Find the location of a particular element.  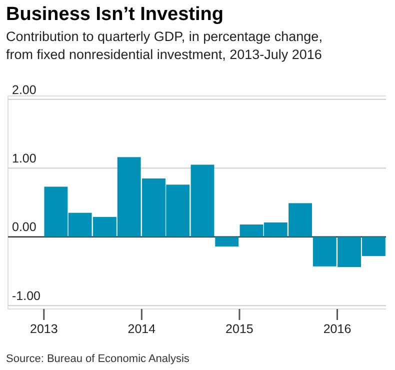

y-tick-label: 1.00 is located at coordinates (24, 159).